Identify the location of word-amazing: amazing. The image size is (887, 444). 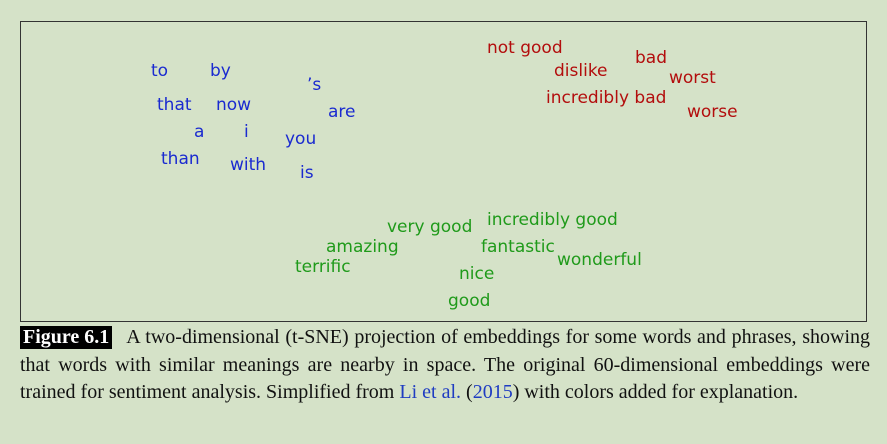
(362, 247).